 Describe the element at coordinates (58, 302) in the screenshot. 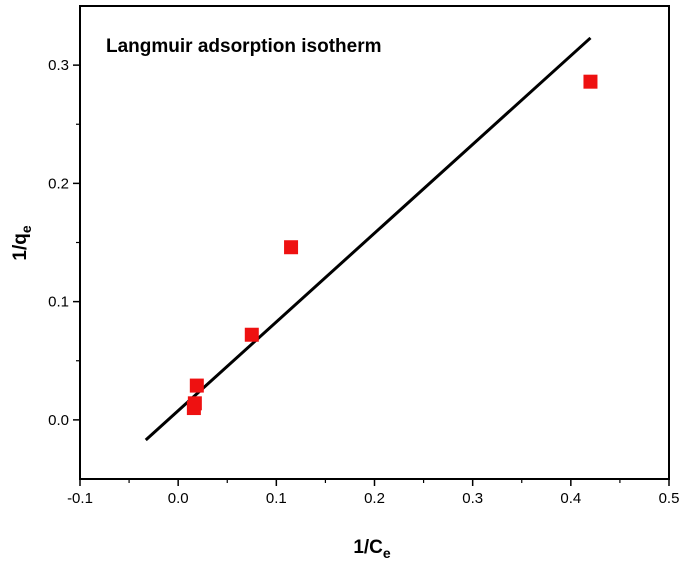

I see `y-tick-label: 0.1` at that location.